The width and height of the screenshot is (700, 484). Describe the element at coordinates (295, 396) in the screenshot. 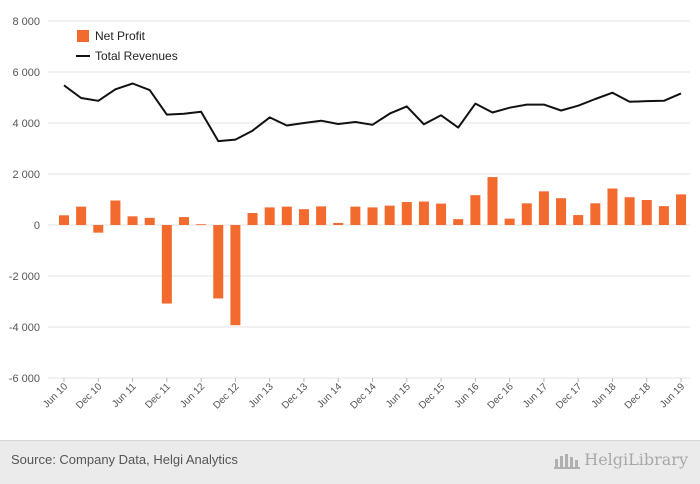

I see `x-tick-label: Dec 13` at that location.